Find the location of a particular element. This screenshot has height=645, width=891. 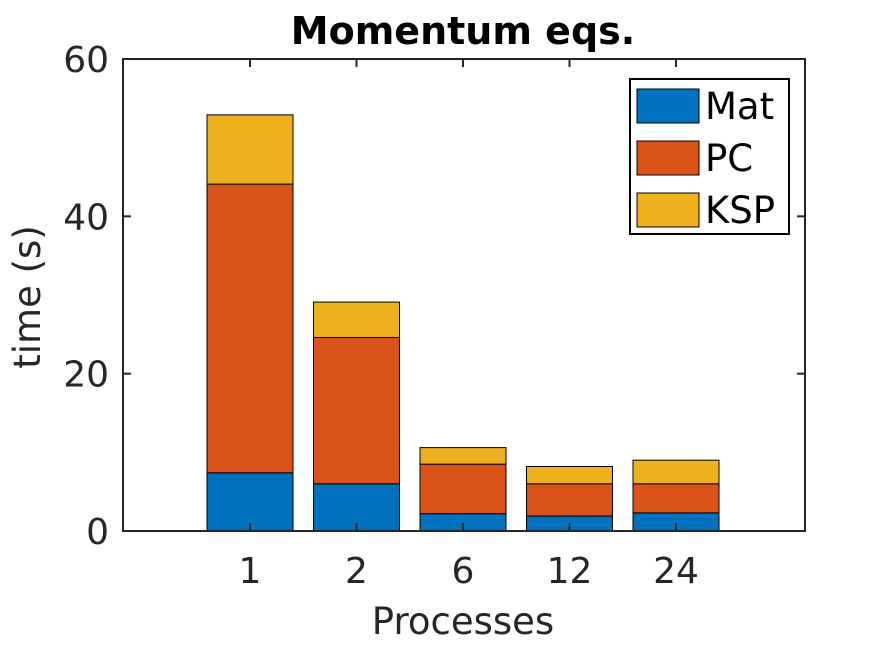

legend: Mat PC KSP is located at coordinates (709, 156).